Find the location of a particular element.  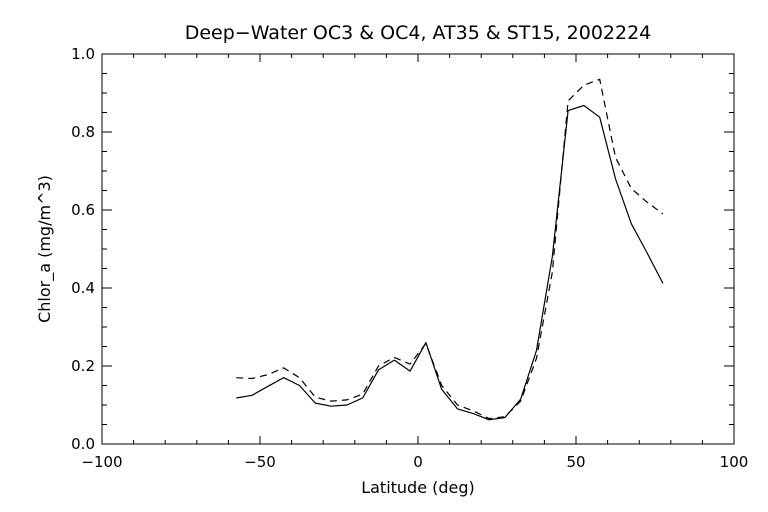

x-tick-label: −100 is located at coordinates (101, 462).